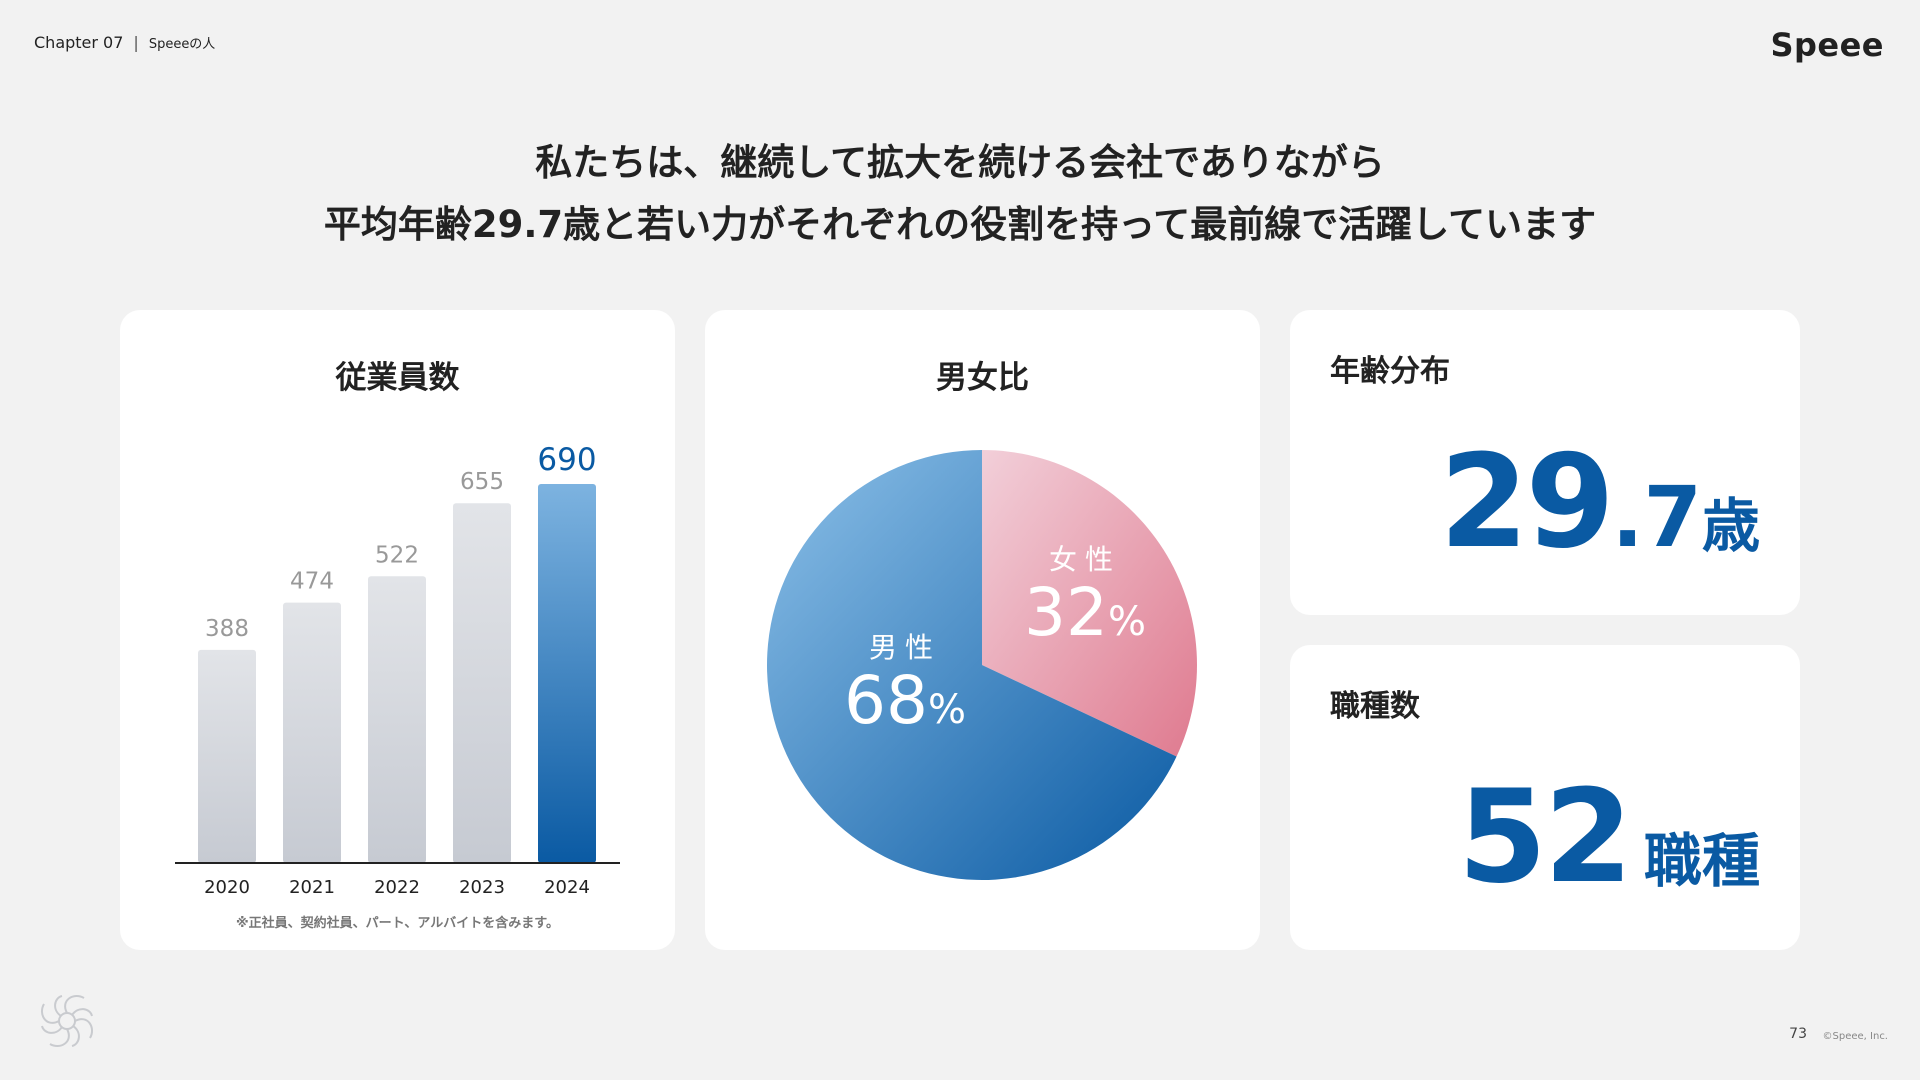  I want to click on gender-pie-chart, so click(982, 665).